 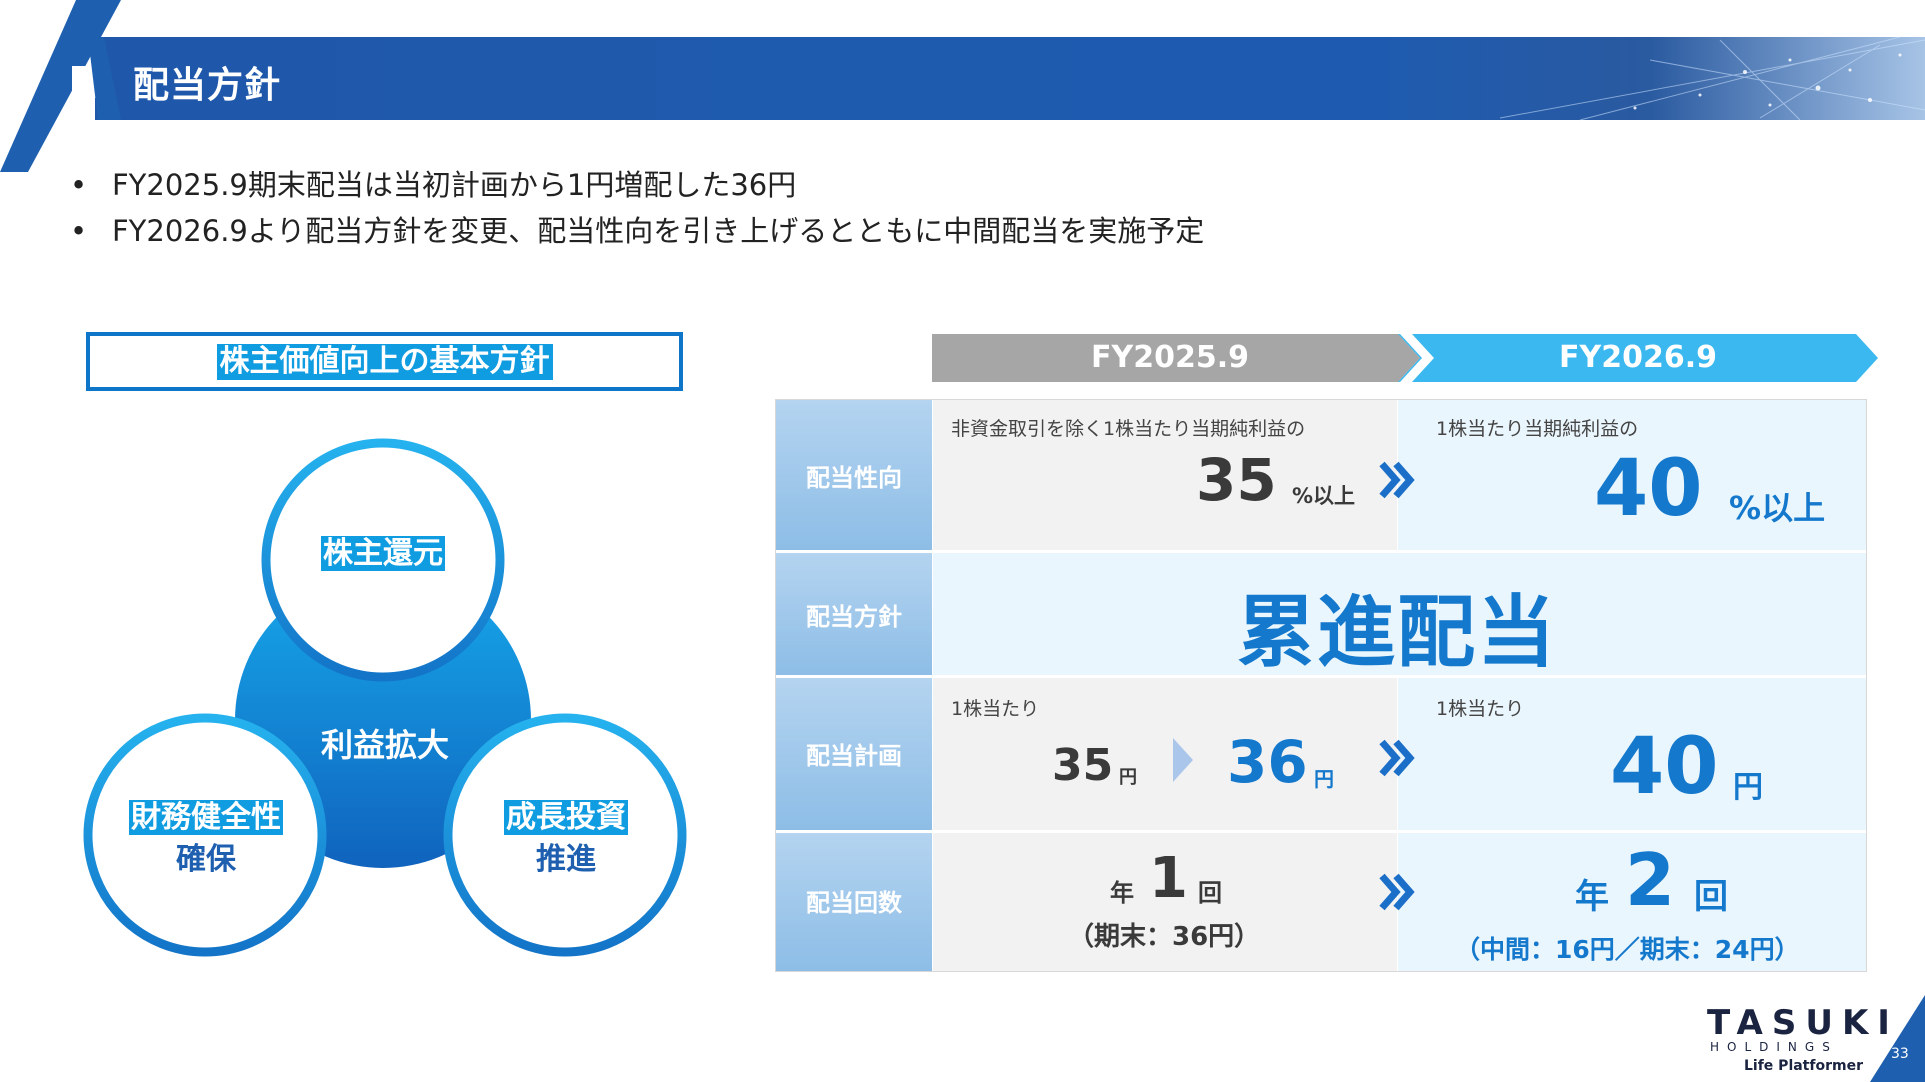 I want to click on count-fy2025-value: 1, so click(x=1168, y=878).